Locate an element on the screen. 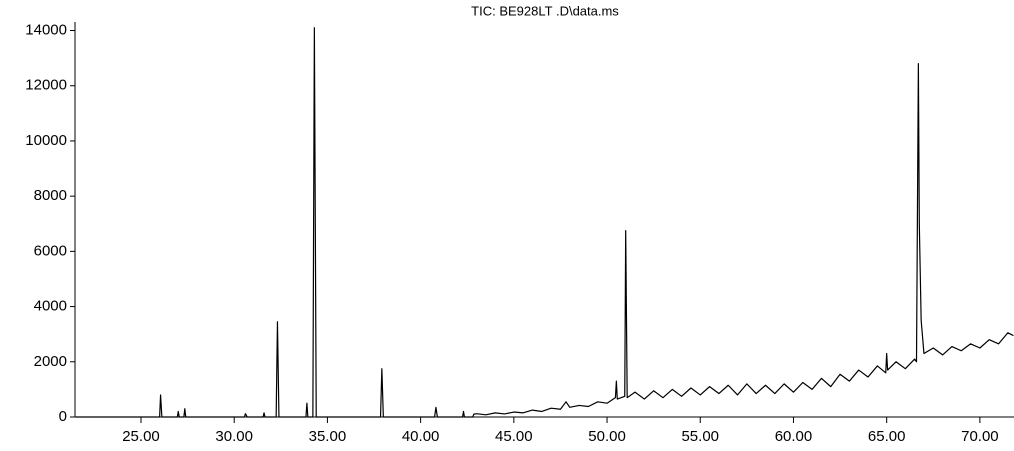 The image size is (1014, 451). x-tick-label: 35.00 is located at coordinates (328, 436).